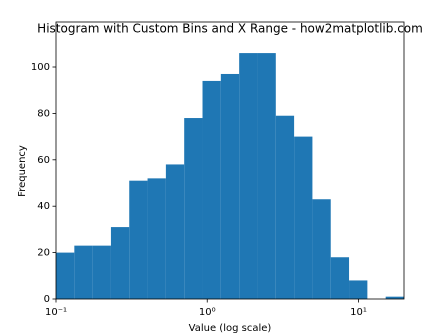  I want to click on x-axis-label: Value (log scale), so click(230, 328).